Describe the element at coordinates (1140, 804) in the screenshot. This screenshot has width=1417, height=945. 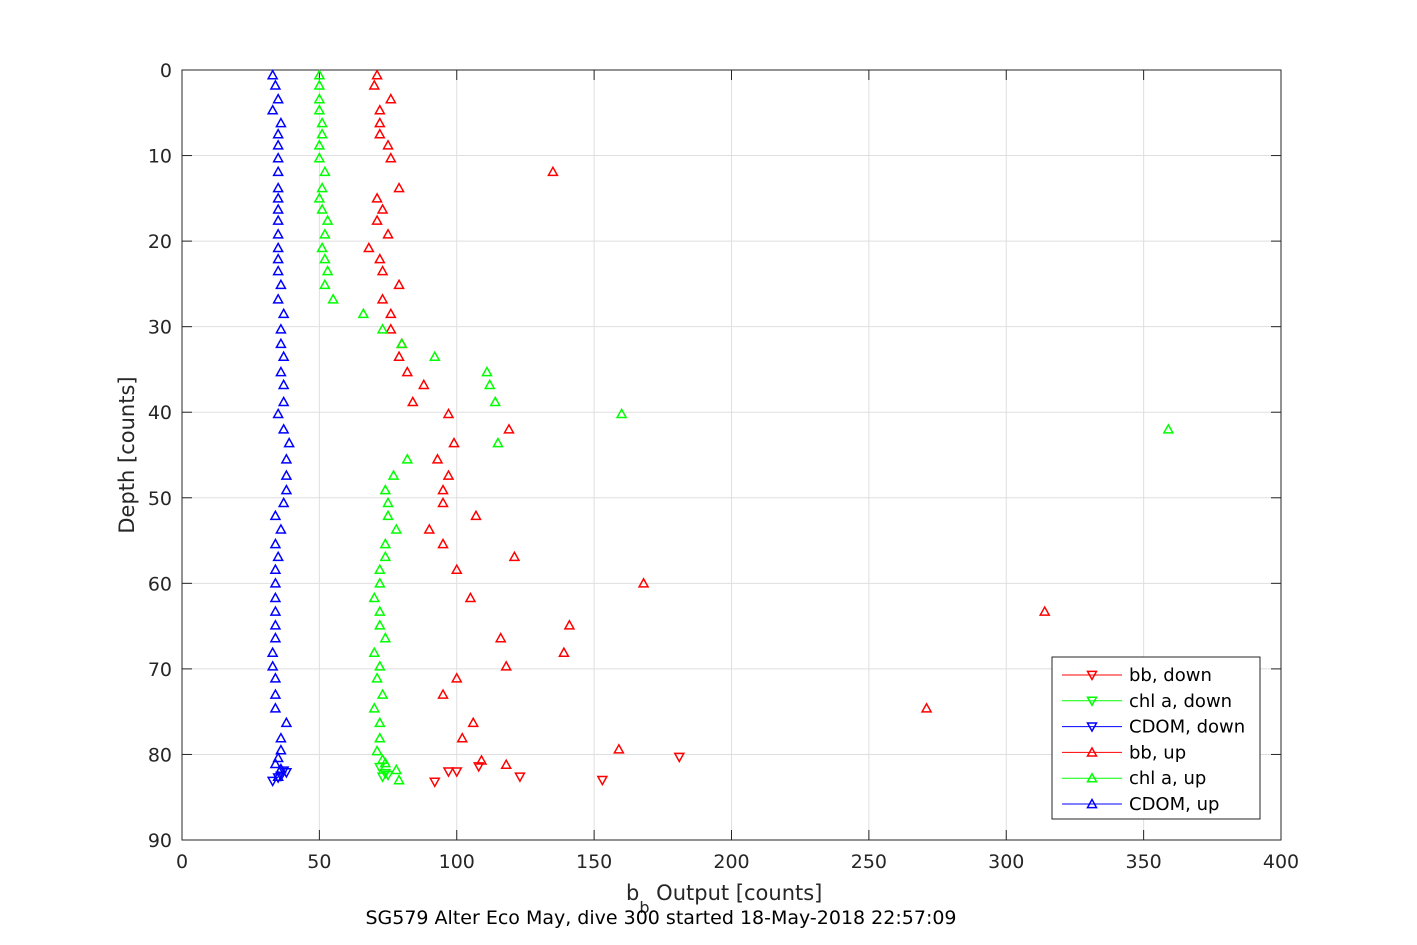
I see `legend-entry: CDOM, up` at that location.